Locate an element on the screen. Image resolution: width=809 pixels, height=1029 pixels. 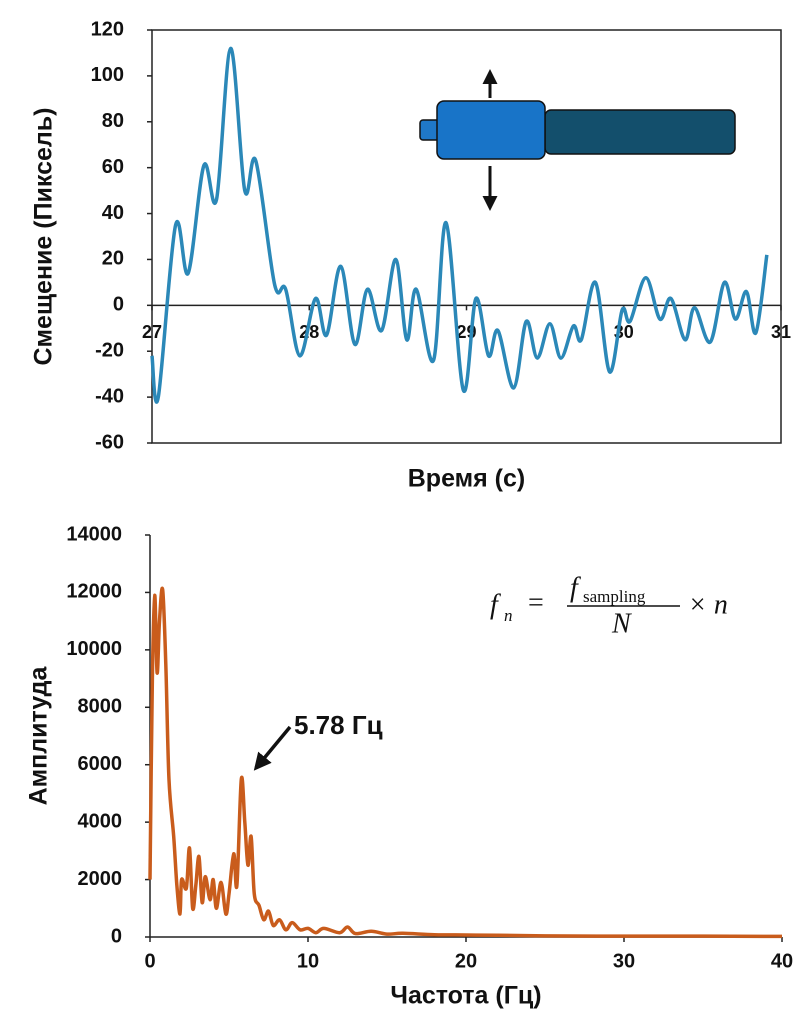
x-tick-label: 20 is located at coordinates (466, 961).